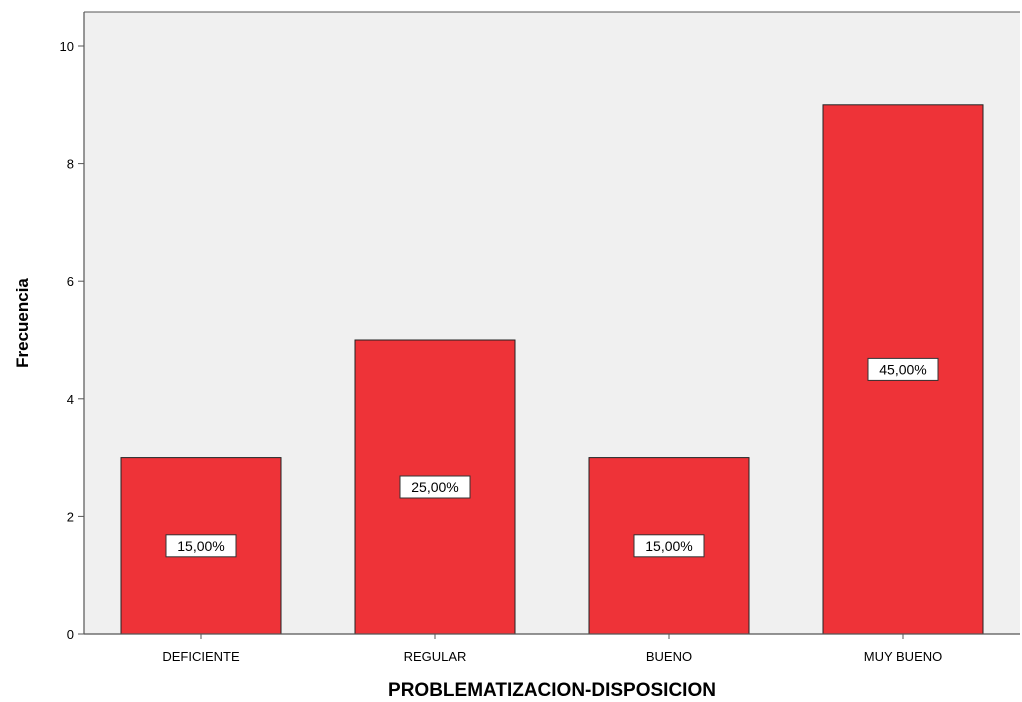 The width and height of the screenshot is (1022, 702). What do you see at coordinates (70, 164) in the screenshot?
I see `y-tick-label: 8` at bounding box center [70, 164].